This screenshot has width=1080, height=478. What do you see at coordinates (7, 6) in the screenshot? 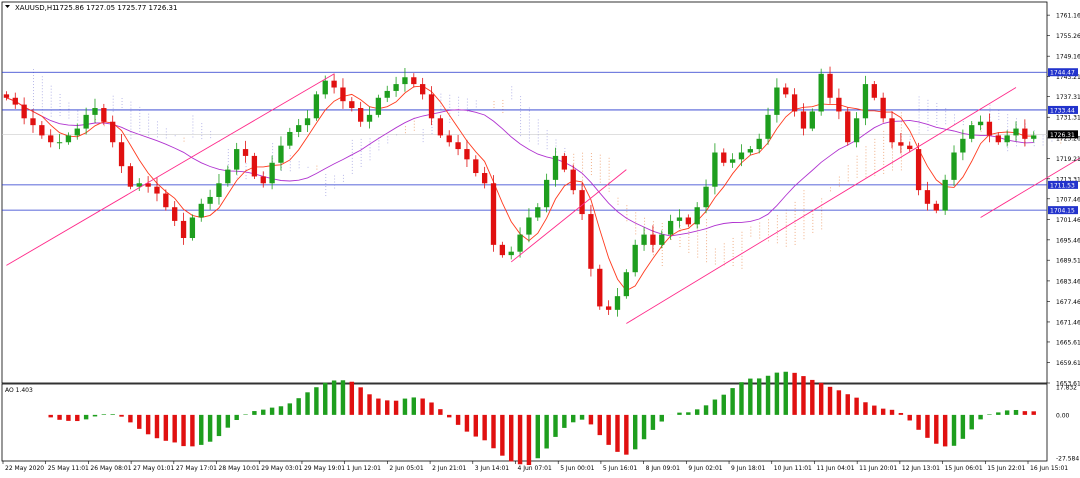
I see `dropdown-arrow-icon` at bounding box center [7, 6].